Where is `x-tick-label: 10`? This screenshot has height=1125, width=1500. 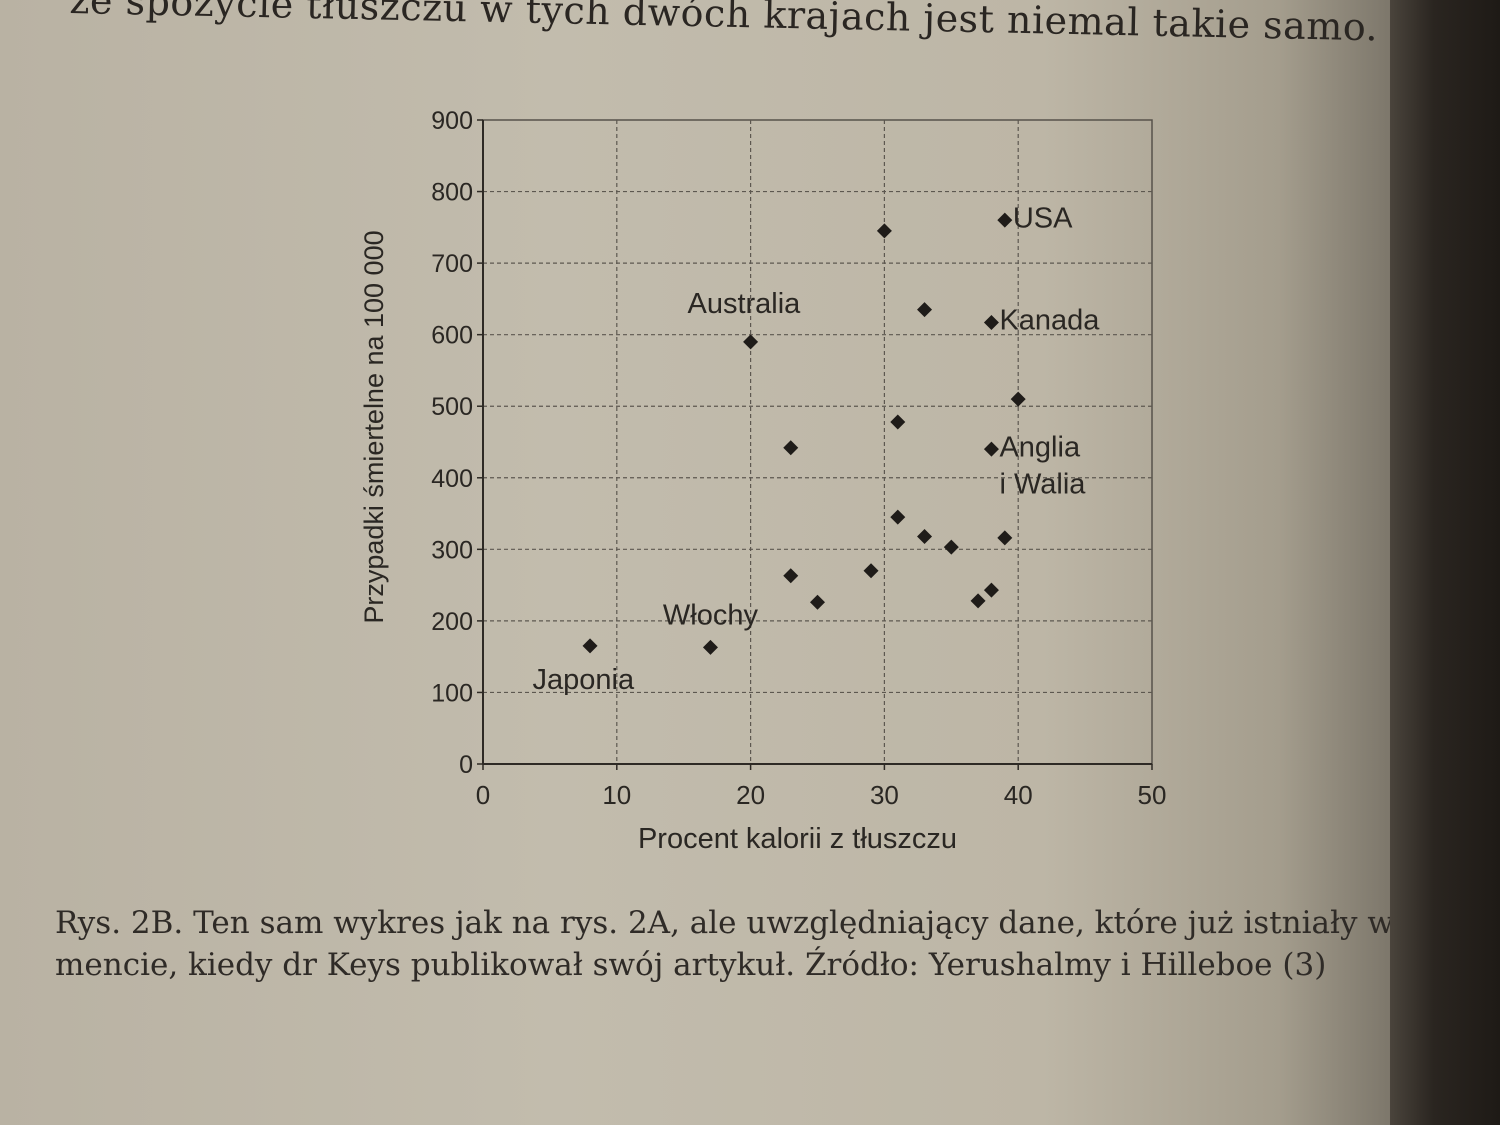 x-tick-label: 10 is located at coordinates (616, 795).